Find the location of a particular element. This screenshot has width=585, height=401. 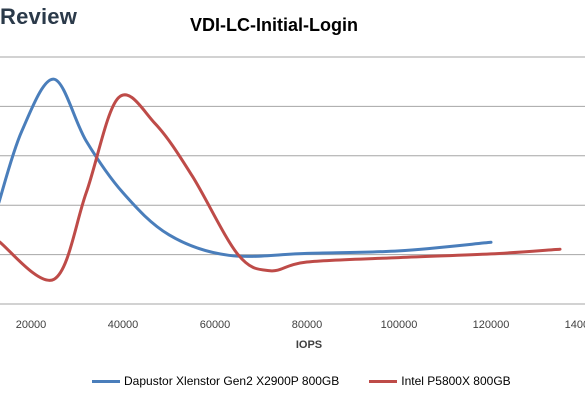

x-axis-label: IOPS is located at coordinates (309, 345).